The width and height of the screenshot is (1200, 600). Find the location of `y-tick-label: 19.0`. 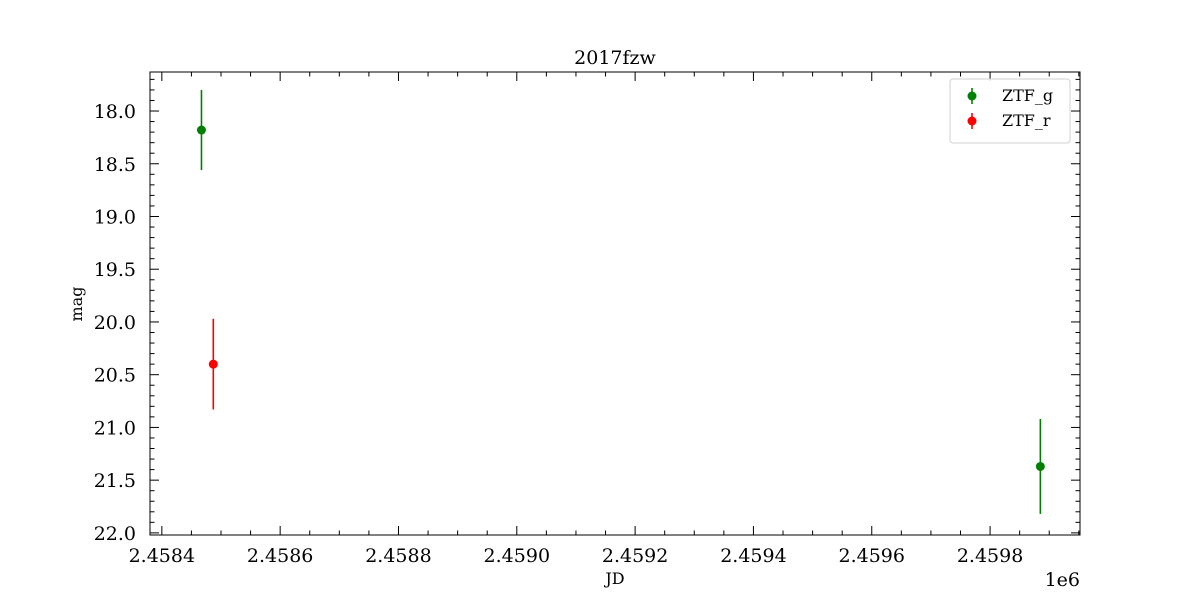

y-tick-label: 19.0 is located at coordinates (115, 217).